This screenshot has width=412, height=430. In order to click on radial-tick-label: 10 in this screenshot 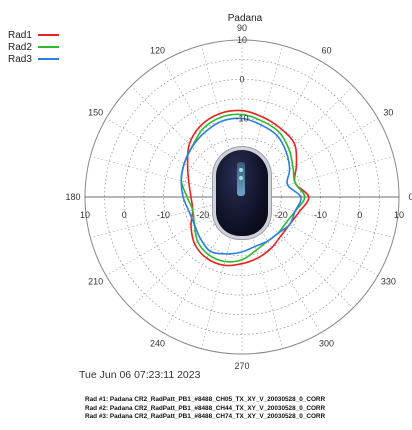, I will do `click(242, 40)`.